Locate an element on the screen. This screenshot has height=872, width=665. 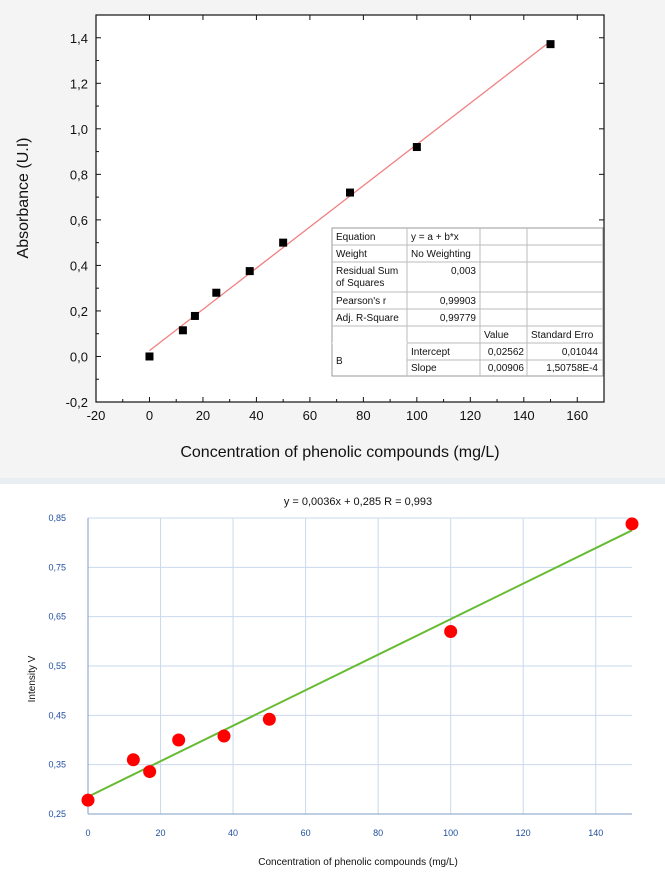
y-tick-label: 1,2 is located at coordinates (79, 83).